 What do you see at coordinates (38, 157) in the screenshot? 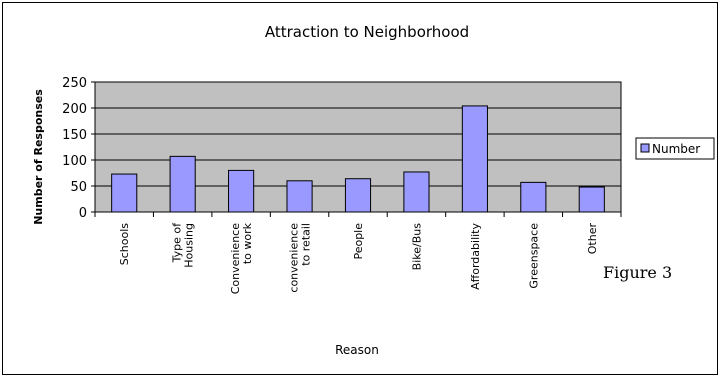
I see `y-axis-title: Number of Responses` at bounding box center [38, 157].